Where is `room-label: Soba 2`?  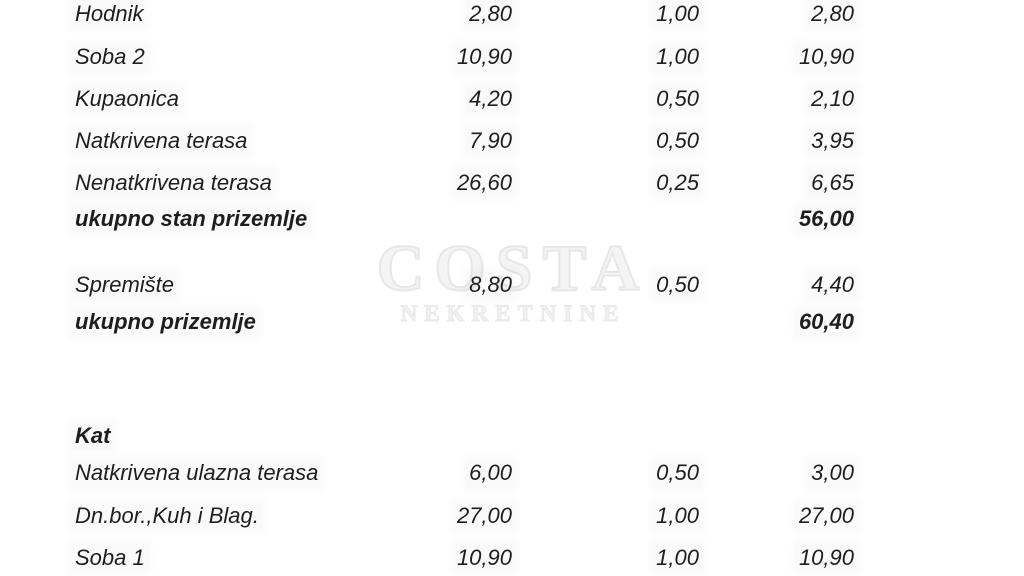 room-label: Soba 2 is located at coordinates (110, 57).